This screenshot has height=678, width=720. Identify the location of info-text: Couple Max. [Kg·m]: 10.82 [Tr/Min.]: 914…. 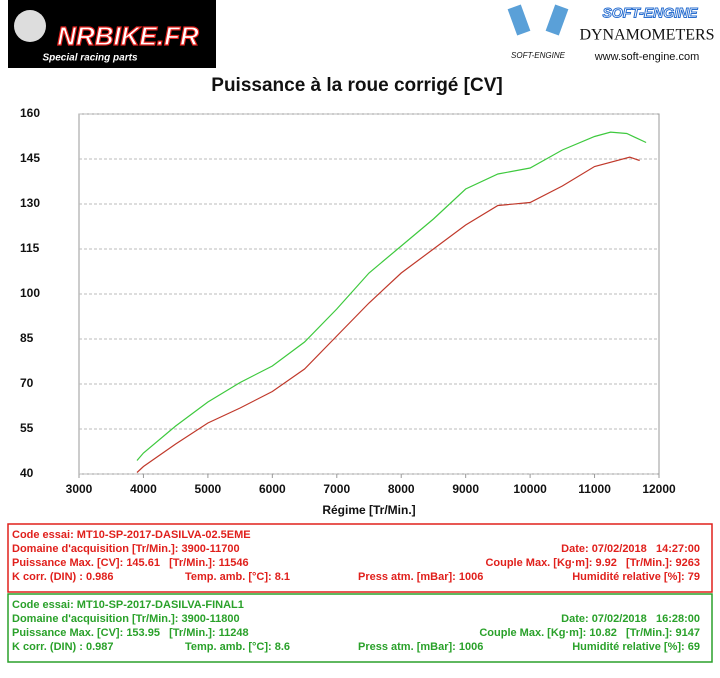
(589, 633).